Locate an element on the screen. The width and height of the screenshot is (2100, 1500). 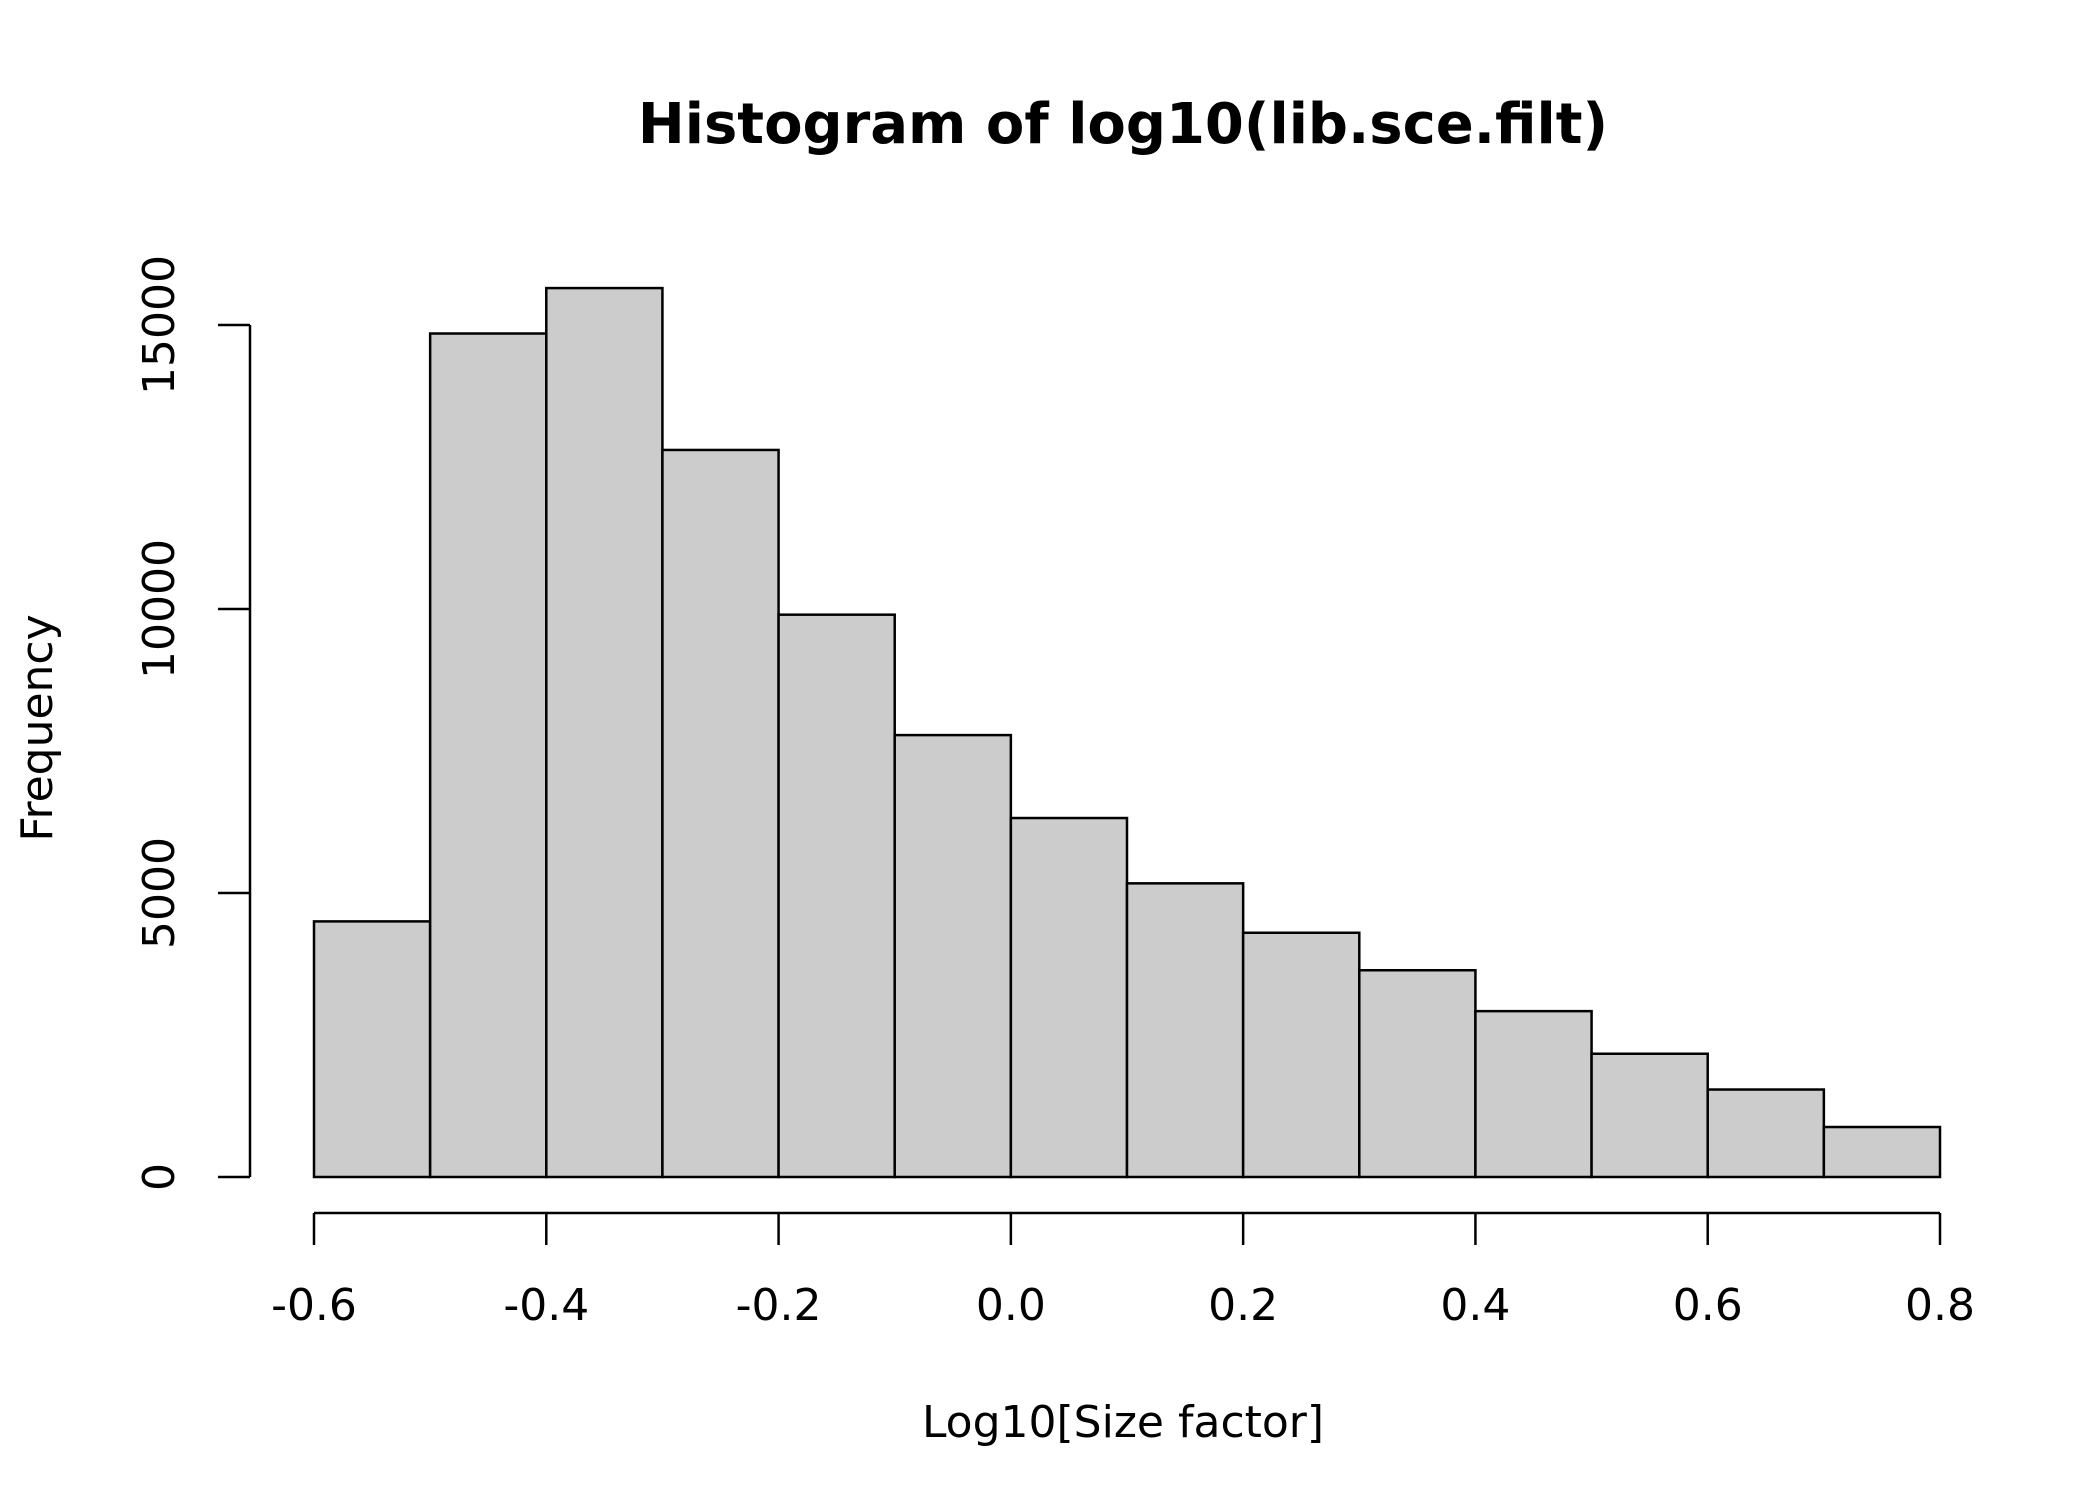
x-tick-label: 0.2 is located at coordinates (1243, 1305).